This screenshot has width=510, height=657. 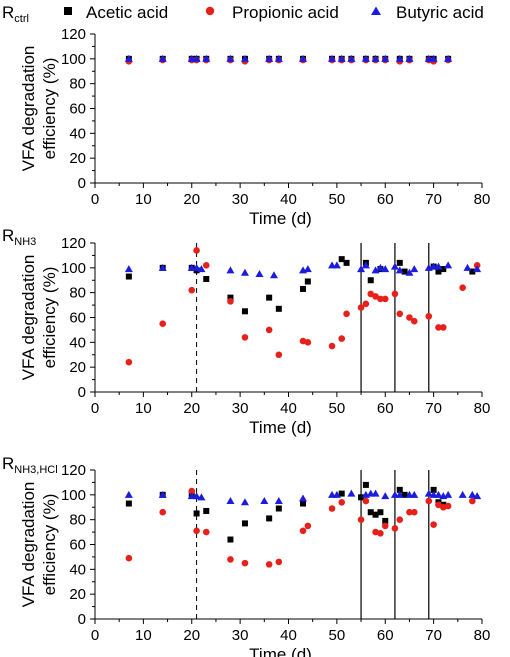 I want to click on y-axis-title-line2: efficiency (%), so click(x=49, y=545).